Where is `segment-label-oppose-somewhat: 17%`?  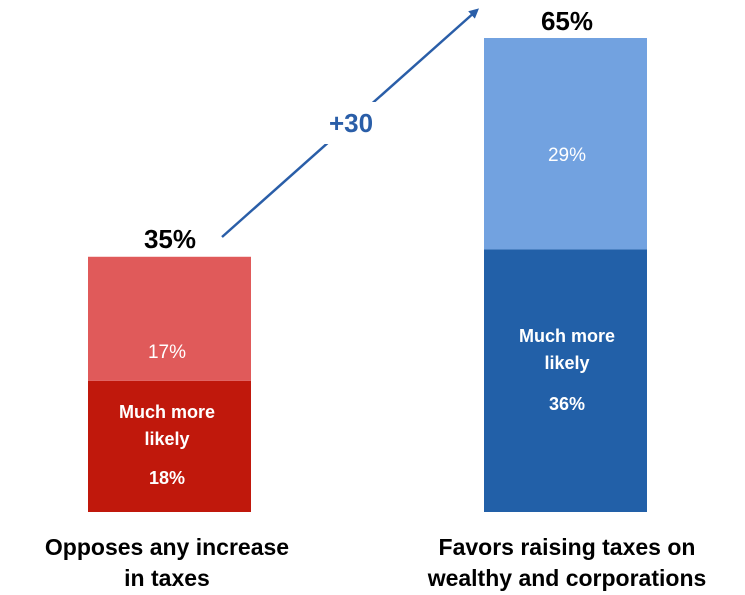 segment-label-oppose-somewhat: 17% is located at coordinates (167, 352).